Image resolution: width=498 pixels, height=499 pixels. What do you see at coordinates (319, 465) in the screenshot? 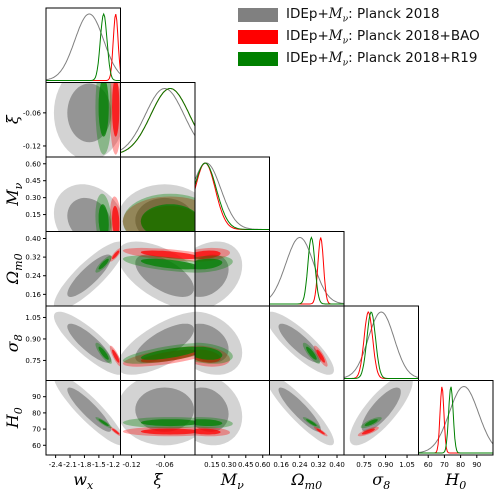
I see `x-tick-label: 0.32` at bounding box center [319, 465].